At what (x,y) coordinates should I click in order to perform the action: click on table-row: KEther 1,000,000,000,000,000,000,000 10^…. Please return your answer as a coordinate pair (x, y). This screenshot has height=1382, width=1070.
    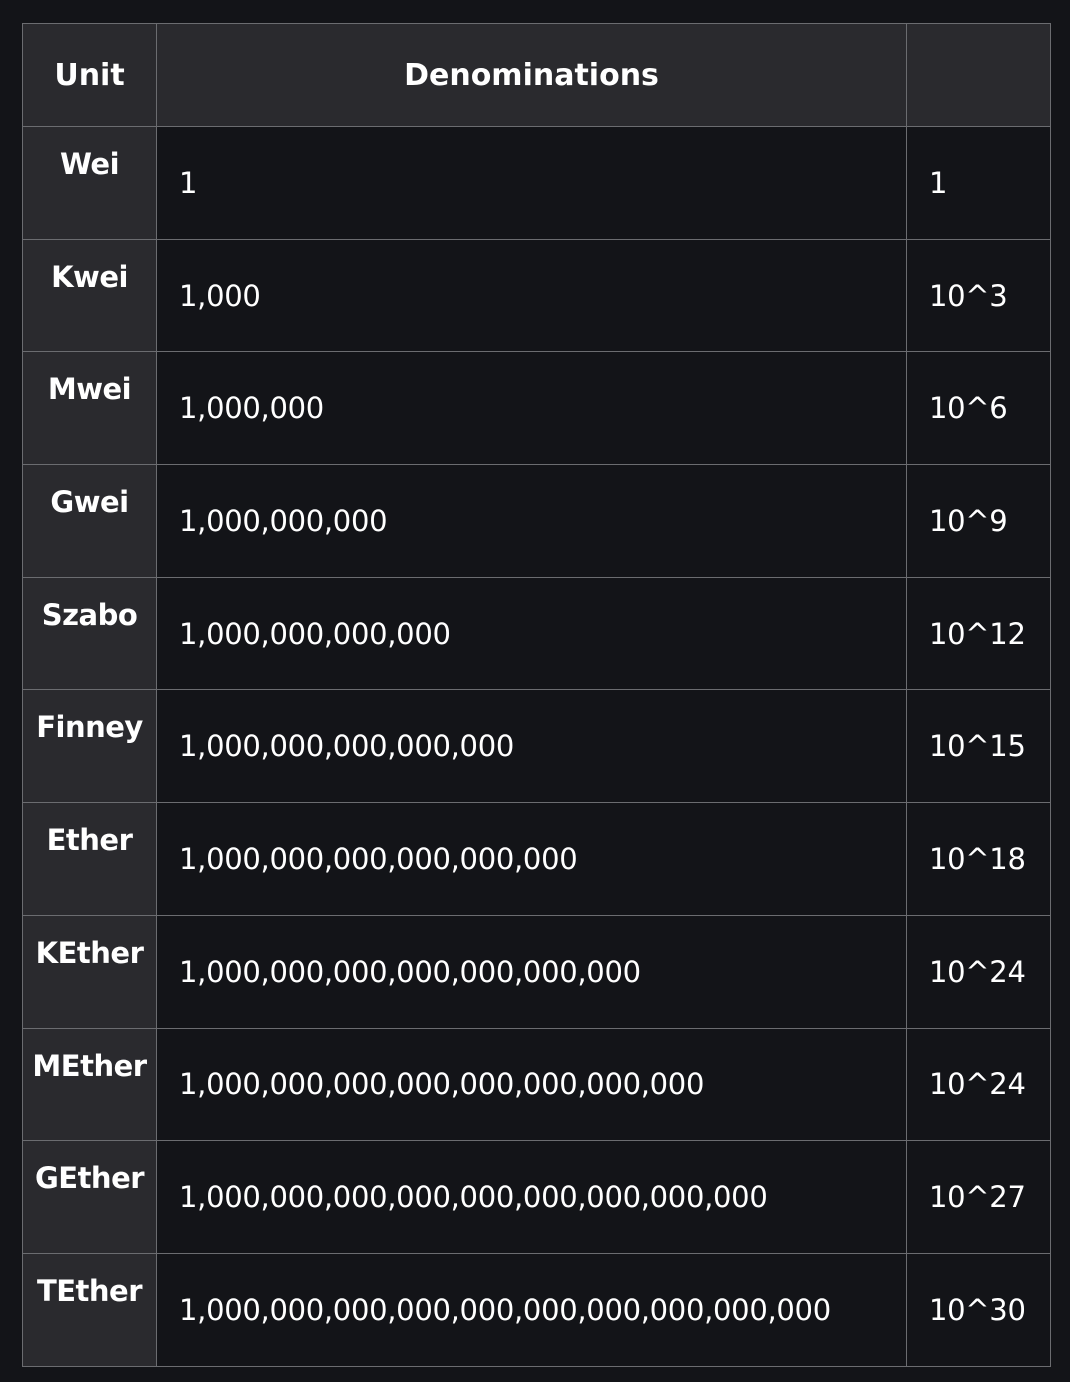
    Looking at the image, I should click on (536, 971).